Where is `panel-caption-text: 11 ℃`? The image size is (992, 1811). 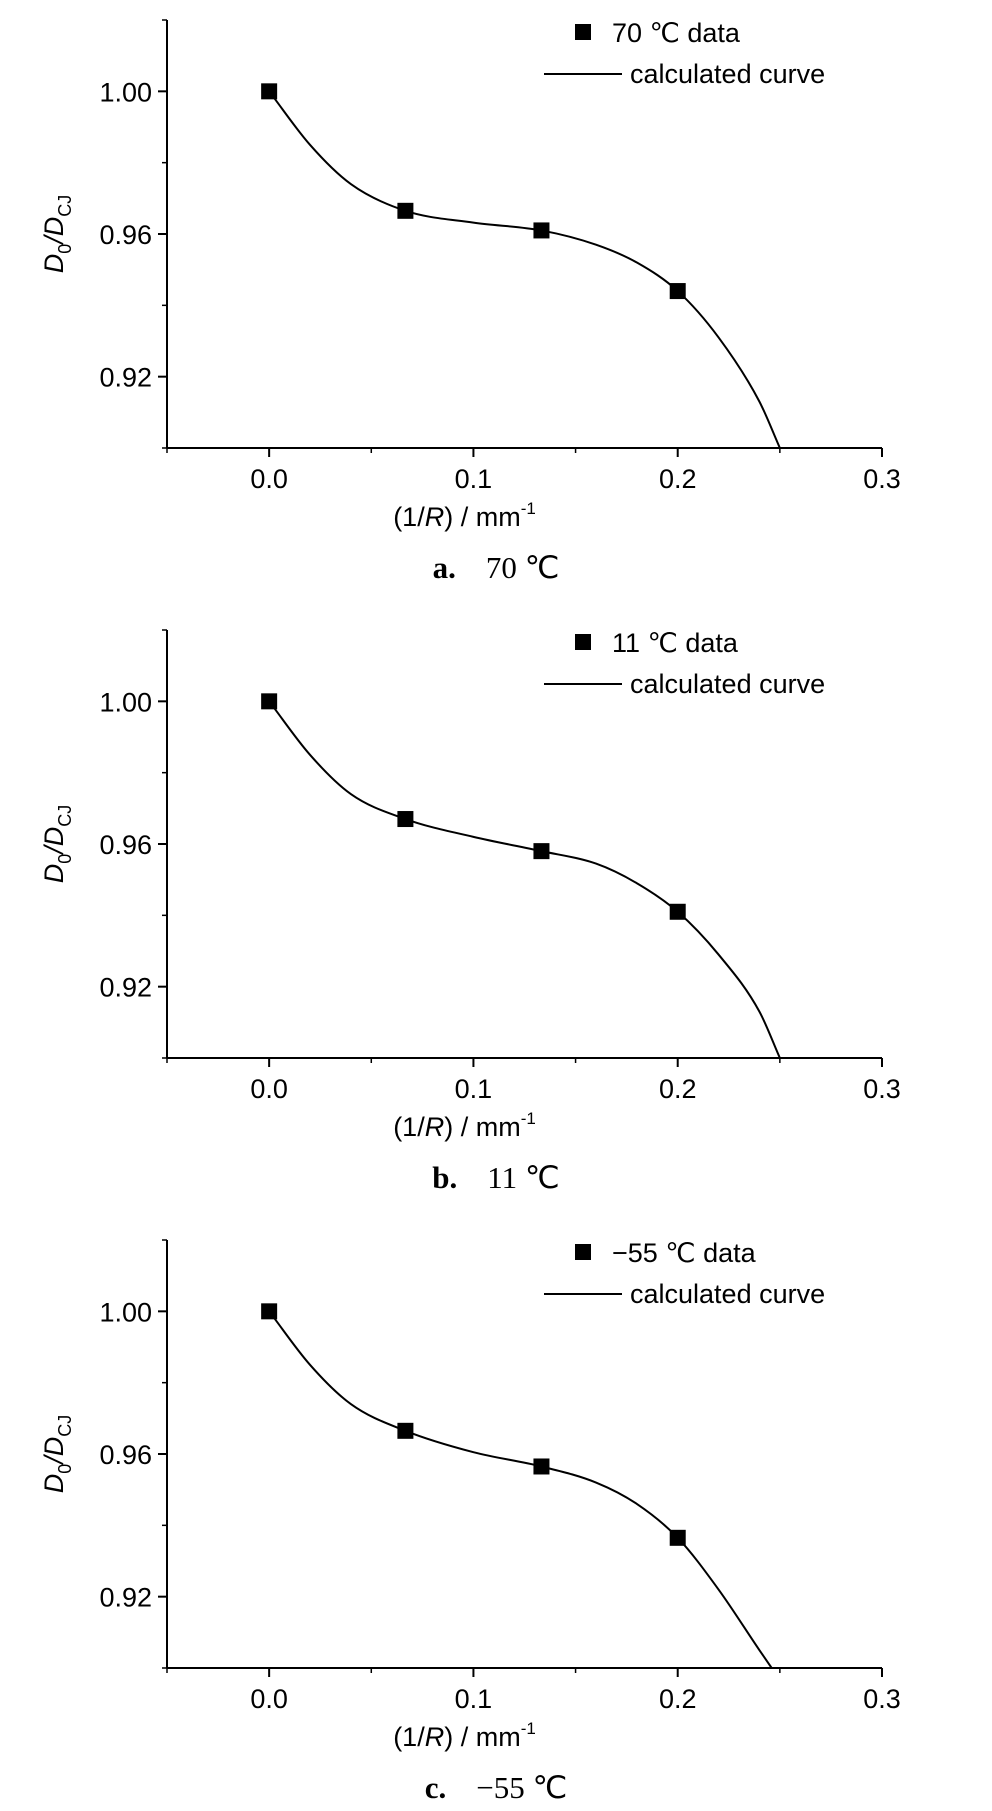
panel-caption-text: 11 ℃ is located at coordinates (523, 1177).